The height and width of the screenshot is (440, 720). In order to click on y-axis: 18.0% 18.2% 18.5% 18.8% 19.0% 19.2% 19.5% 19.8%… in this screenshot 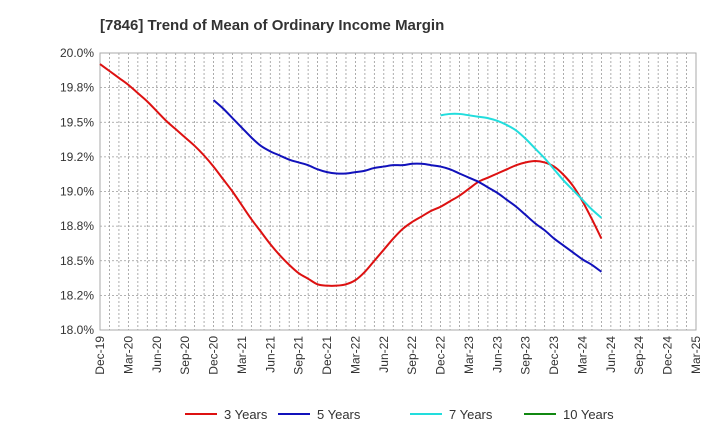, I will do `click(77, 191)`.